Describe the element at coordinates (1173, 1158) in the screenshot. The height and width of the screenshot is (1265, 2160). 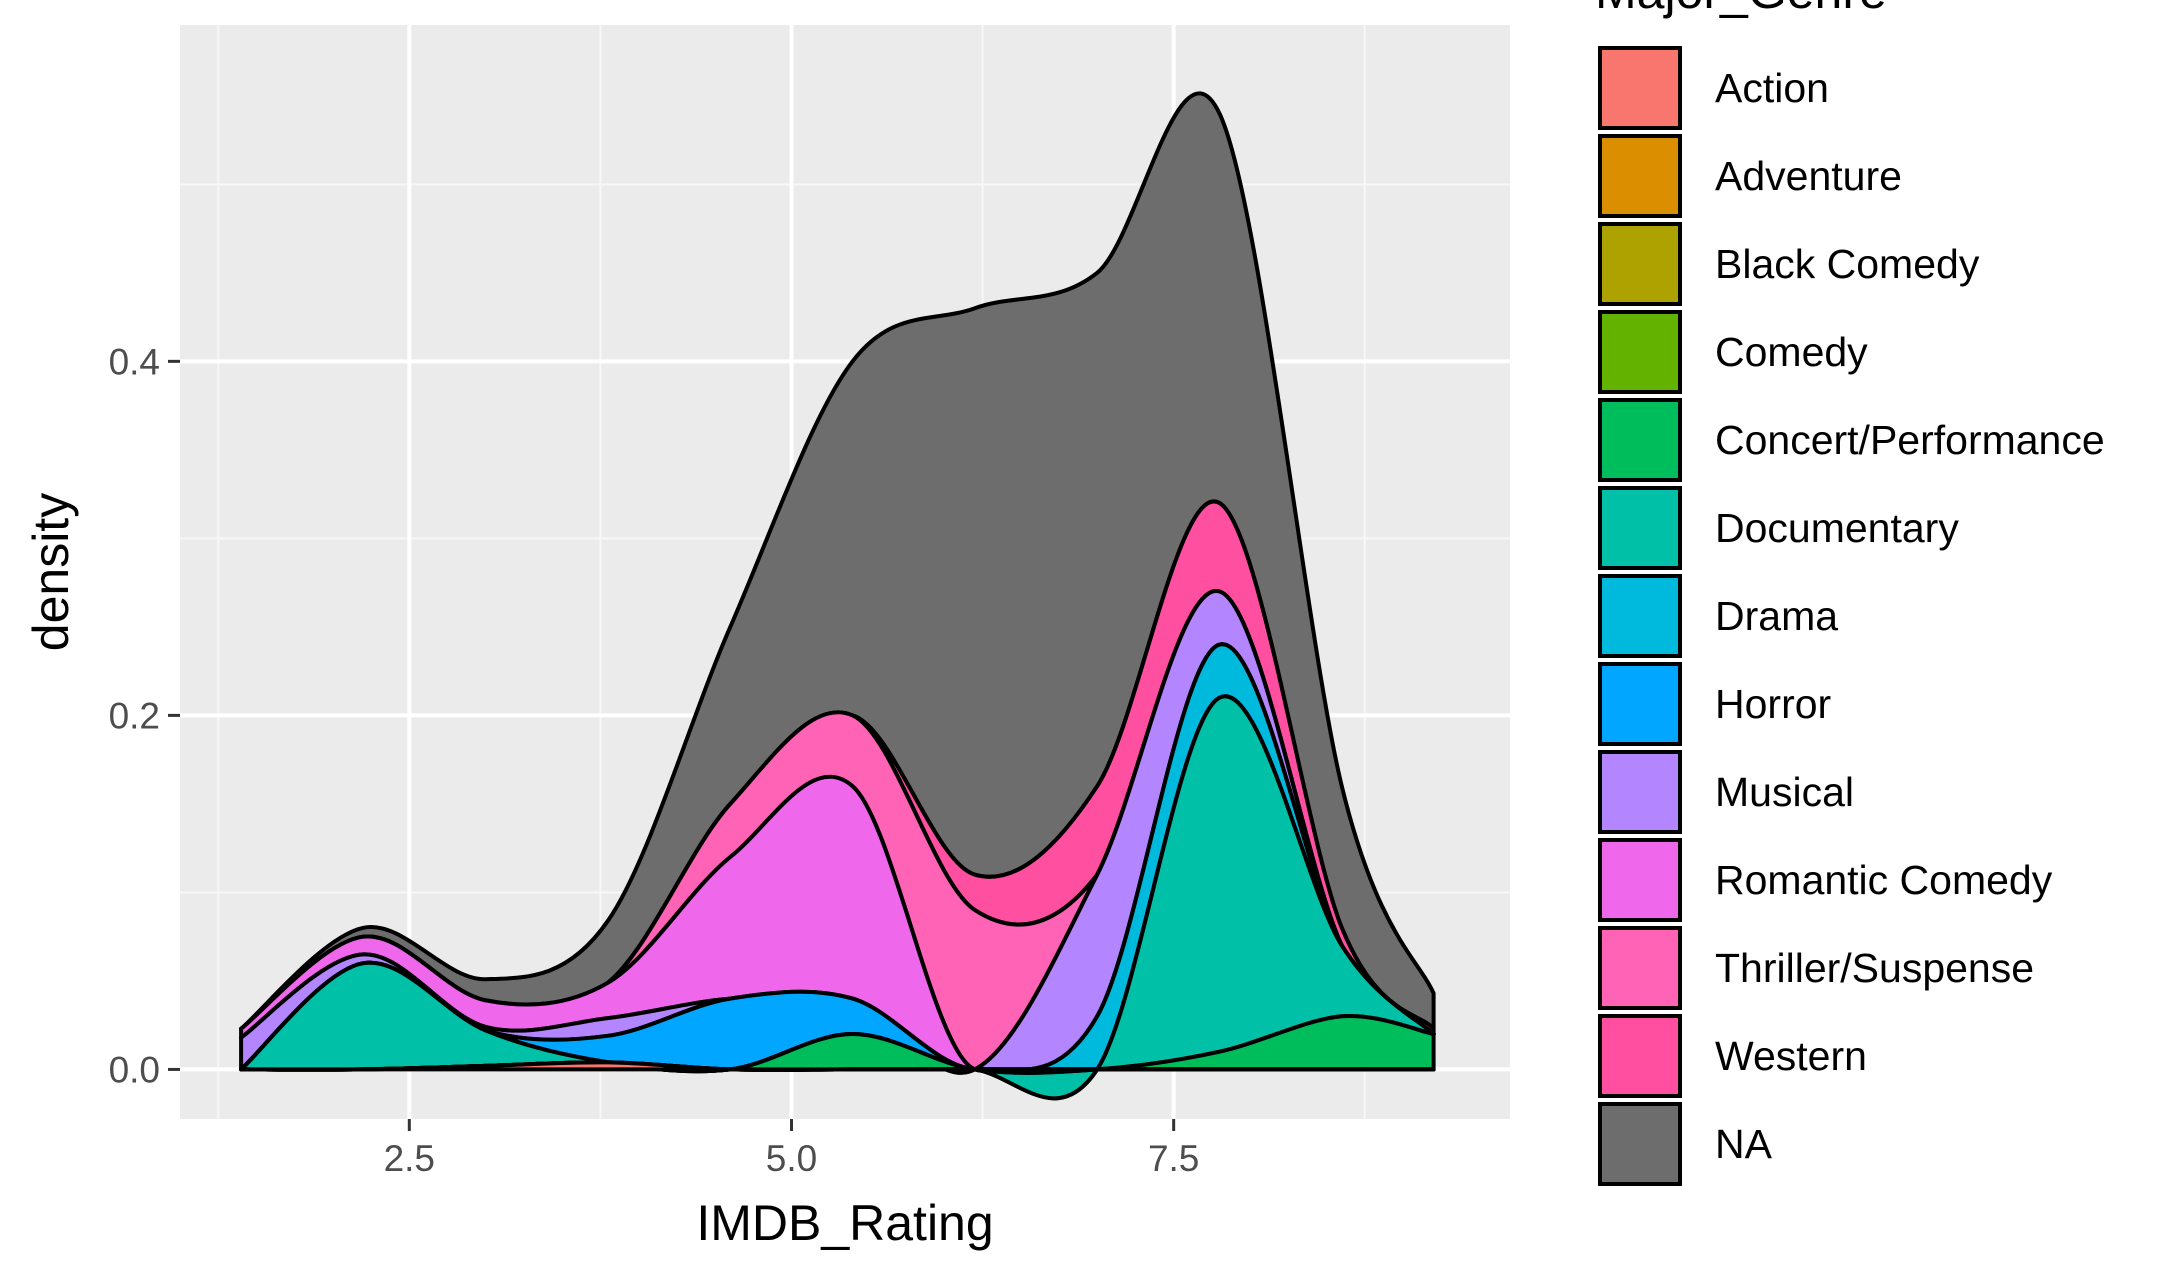
I see `x-tick-label: 7.5` at that location.